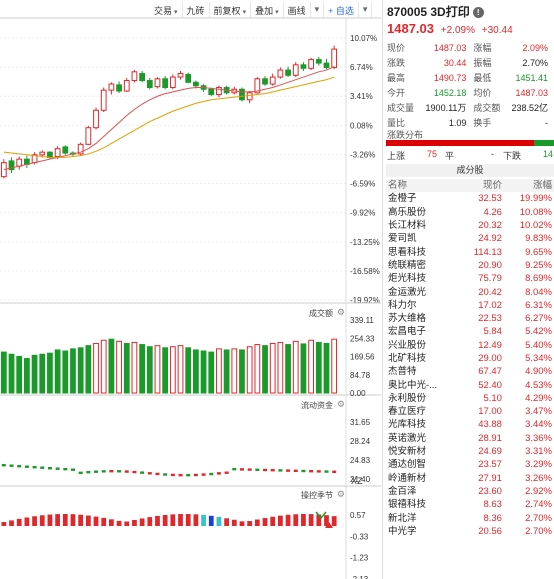 This screenshot has width=554, height=579. Describe the element at coordinates (481, 186) in the screenshot. I see `column-header-price: 现价` at that location.